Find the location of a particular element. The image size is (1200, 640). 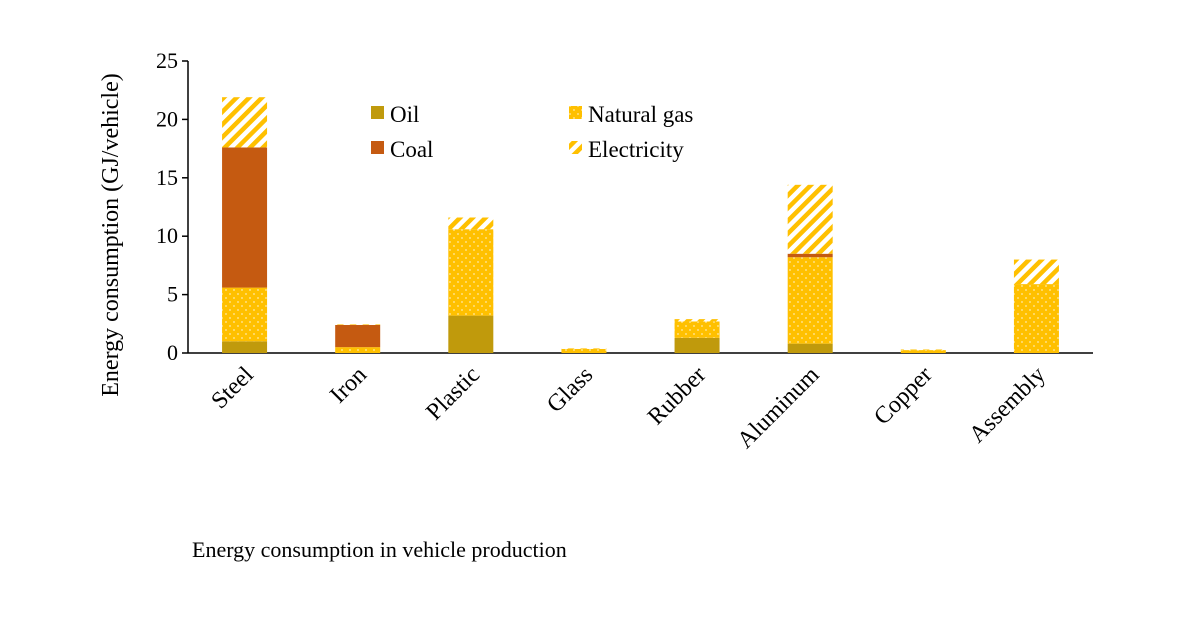

bar-stack-copper is located at coordinates (923, 351).